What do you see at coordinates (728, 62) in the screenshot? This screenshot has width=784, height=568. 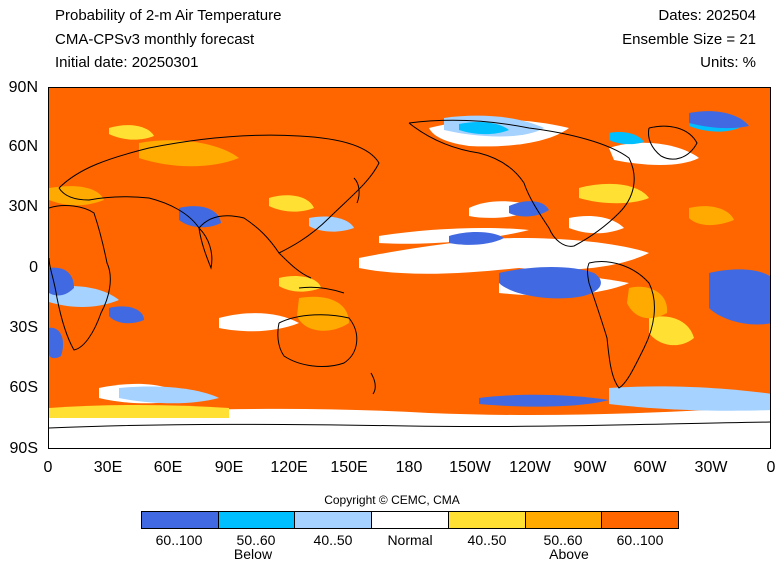 I see `units-label: Units: %` at bounding box center [728, 62].